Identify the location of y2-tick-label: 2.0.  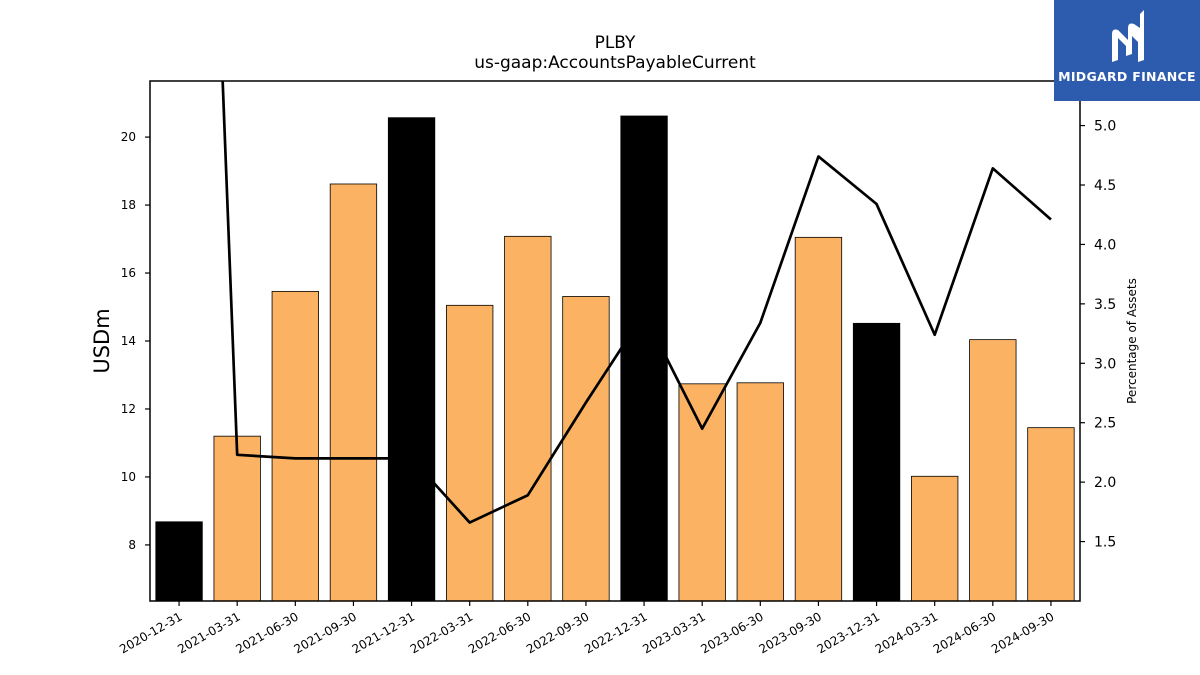
(1105, 483).